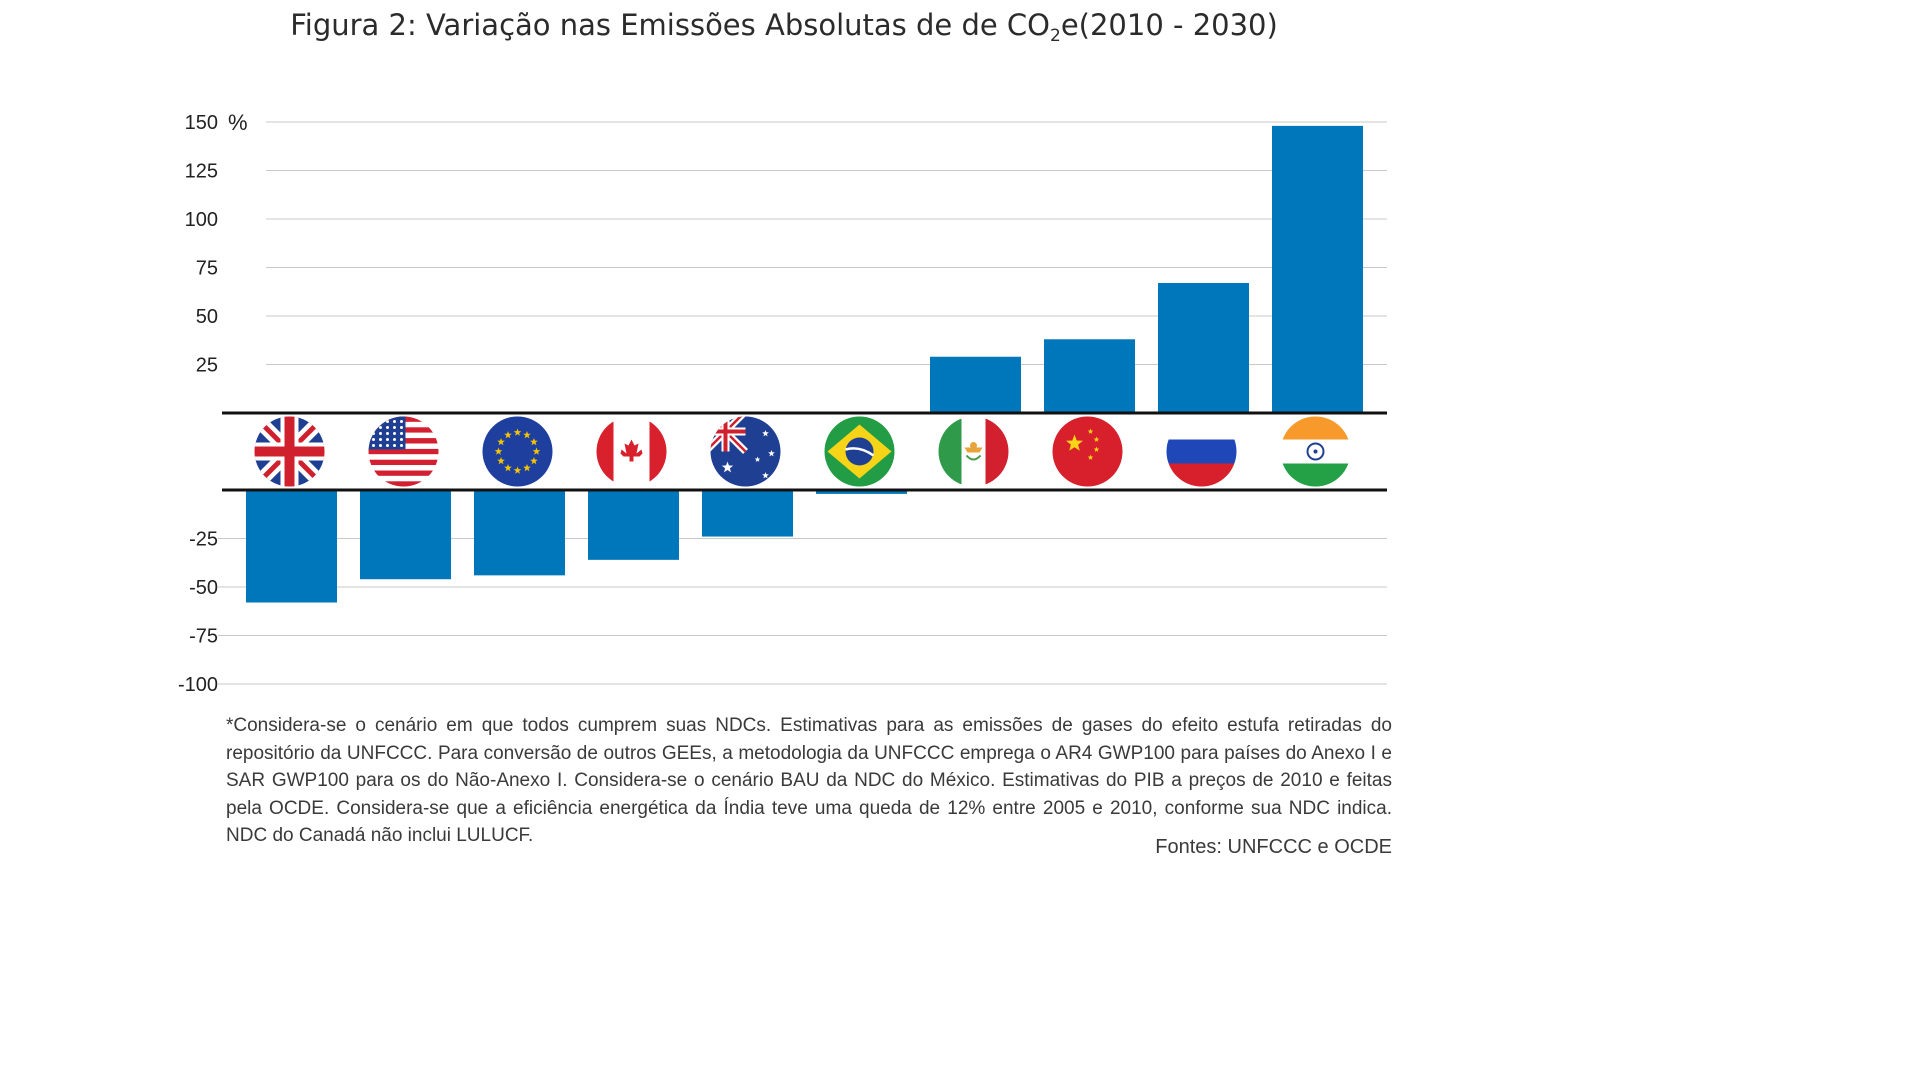  I want to click on y-tick-label: 75, so click(207, 269).